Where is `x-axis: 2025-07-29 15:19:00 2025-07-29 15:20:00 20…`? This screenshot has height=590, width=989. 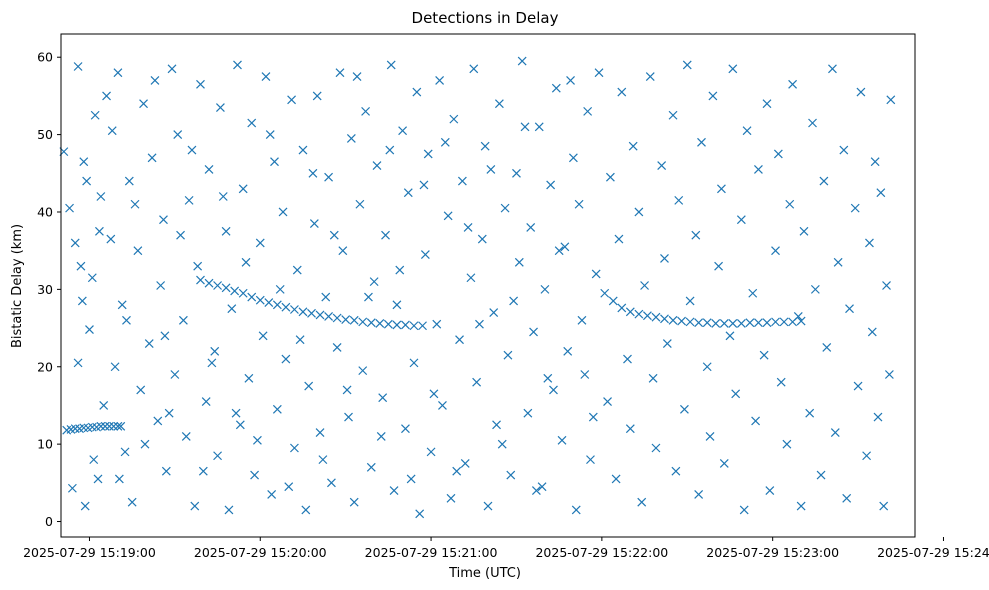 x-axis: 2025-07-29 15:19:00 2025-07-29 15:20:00 20… is located at coordinates (506, 548).